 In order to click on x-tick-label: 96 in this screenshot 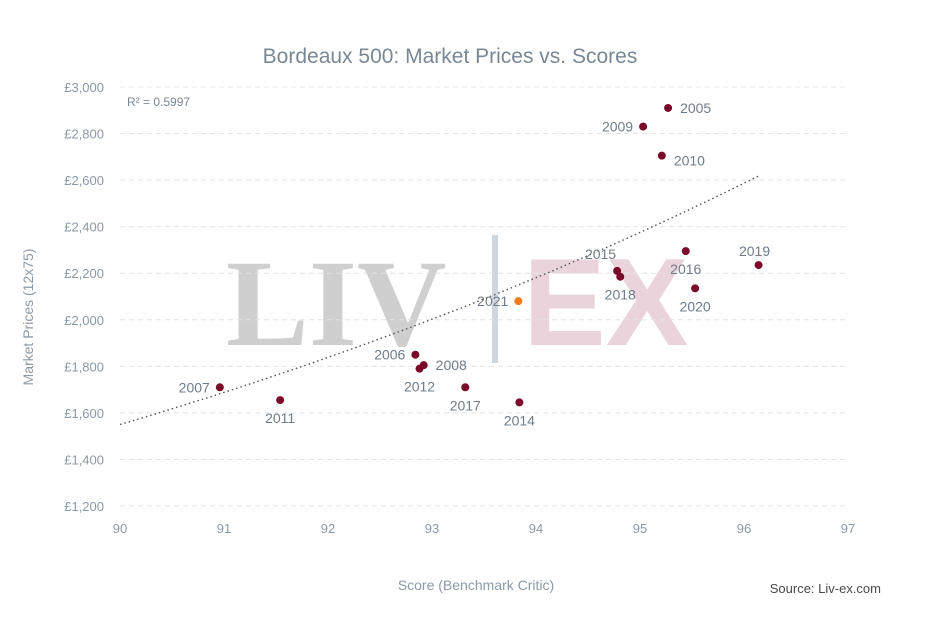, I will do `click(744, 528)`.